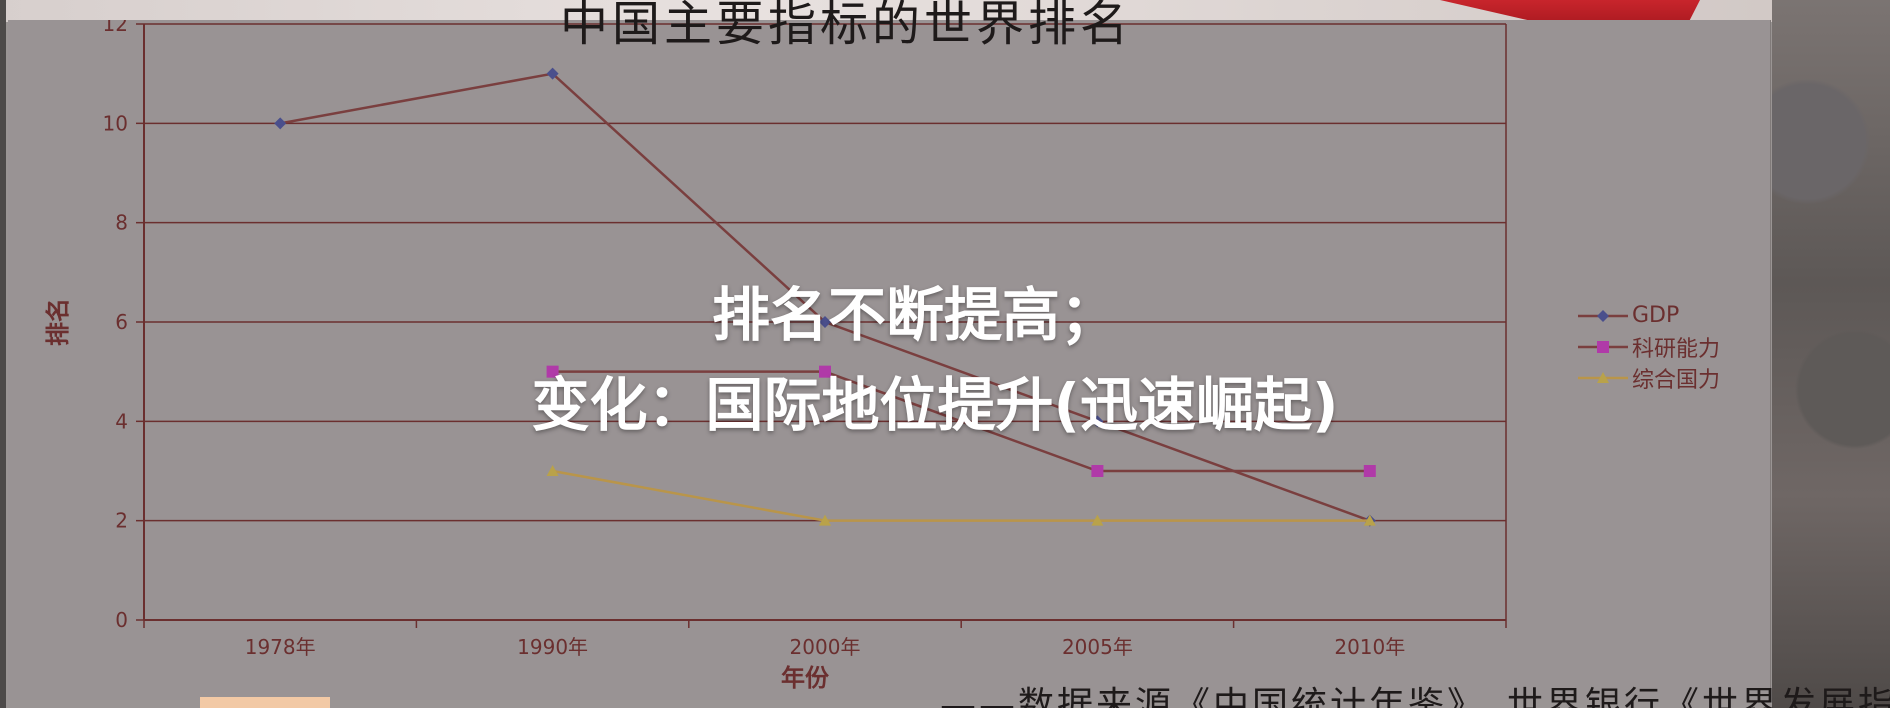 The image size is (1890, 708). Describe the element at coordinates (1676, 349) in the screenshot. I see `legend-label: 科研能力` at that location.